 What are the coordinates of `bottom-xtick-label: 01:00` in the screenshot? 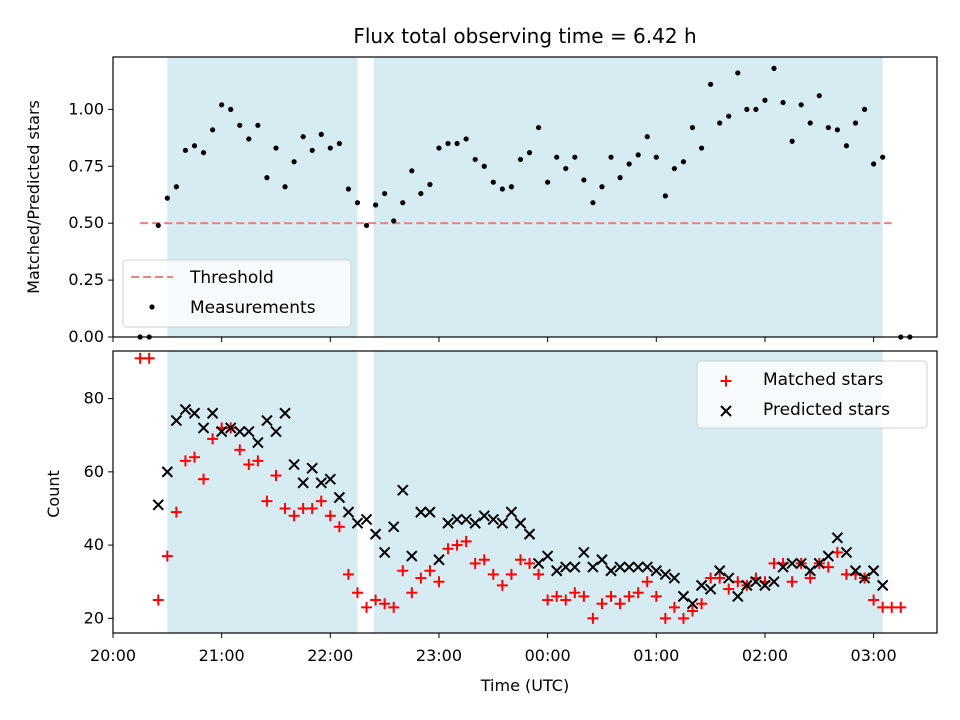 It's located at (656, 655).